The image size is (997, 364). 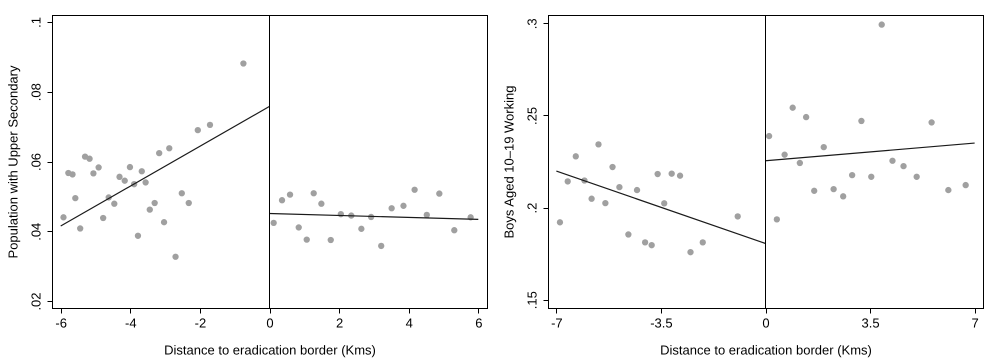 What do you see at coordinates (200, 323) in the screenshot?
I see `x-tick-label: -2` at bounding box center [200, 323].